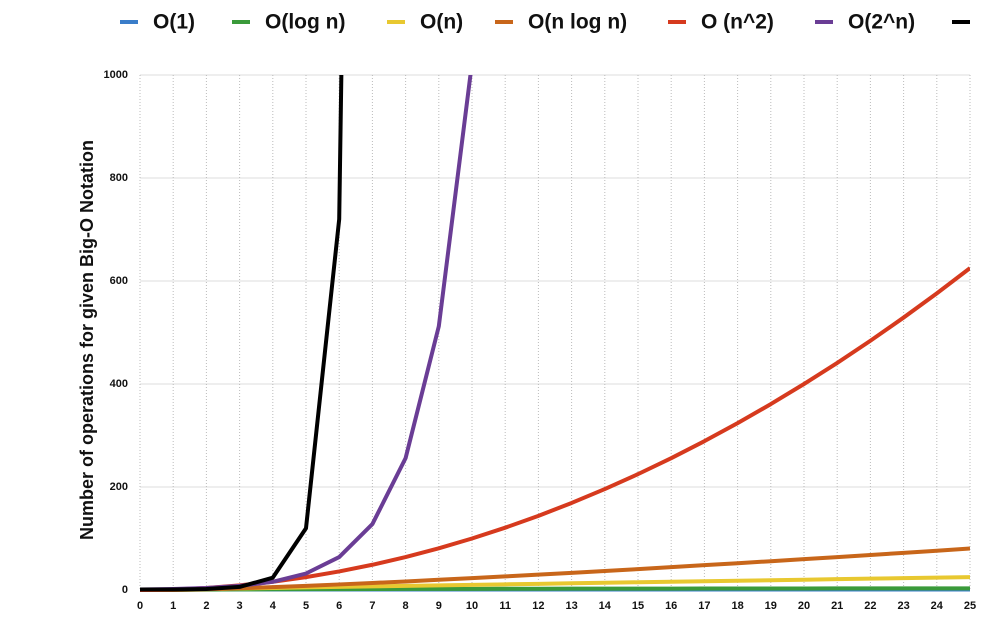  Describe the element at coordinates (837, 606) in the screenshot. I see `x-tick-label: 21` at that location.